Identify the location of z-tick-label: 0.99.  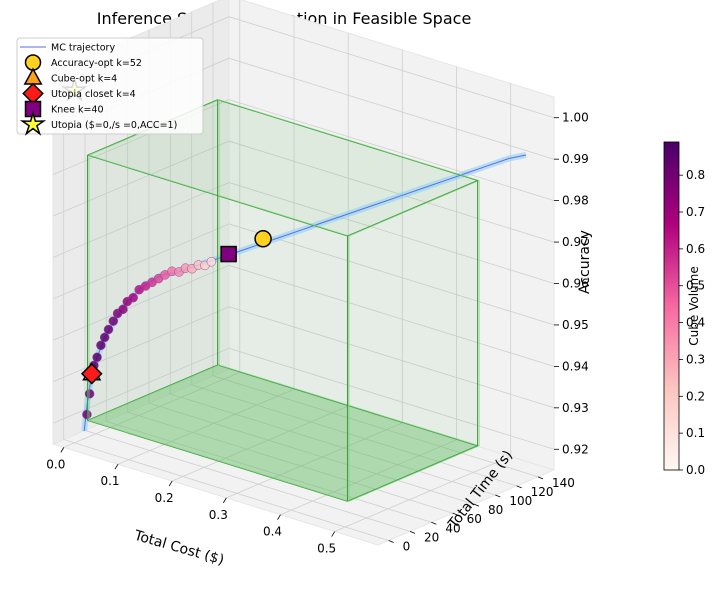
(575, 159).